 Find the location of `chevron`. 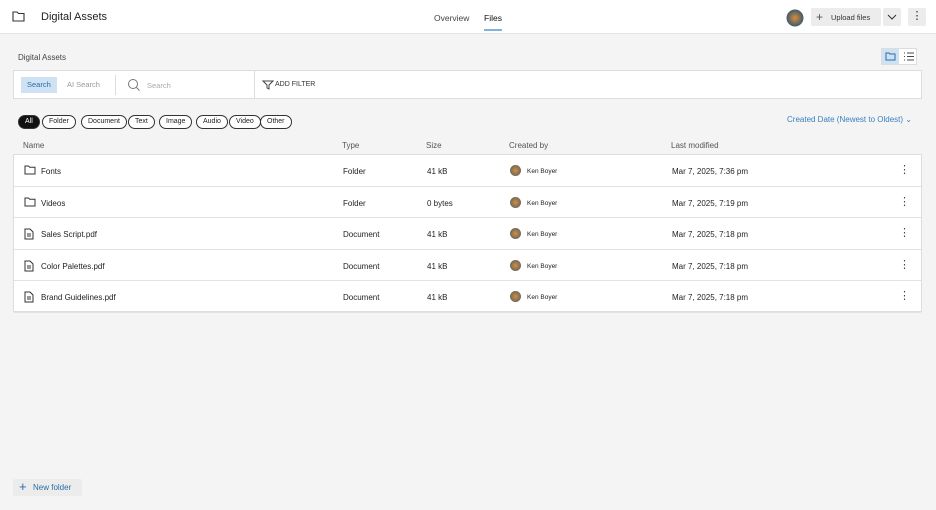

chevron is located at coordinates (892, 17).